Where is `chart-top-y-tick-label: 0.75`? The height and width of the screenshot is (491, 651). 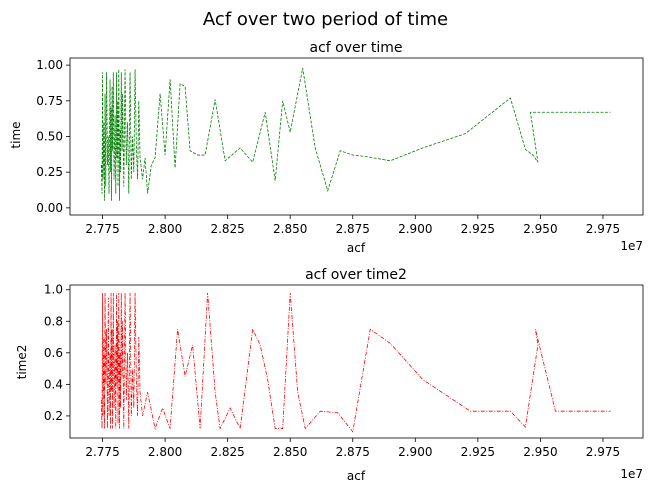 chart-top-y-tick-label: 0.75 is located at coordinates (49, 101).